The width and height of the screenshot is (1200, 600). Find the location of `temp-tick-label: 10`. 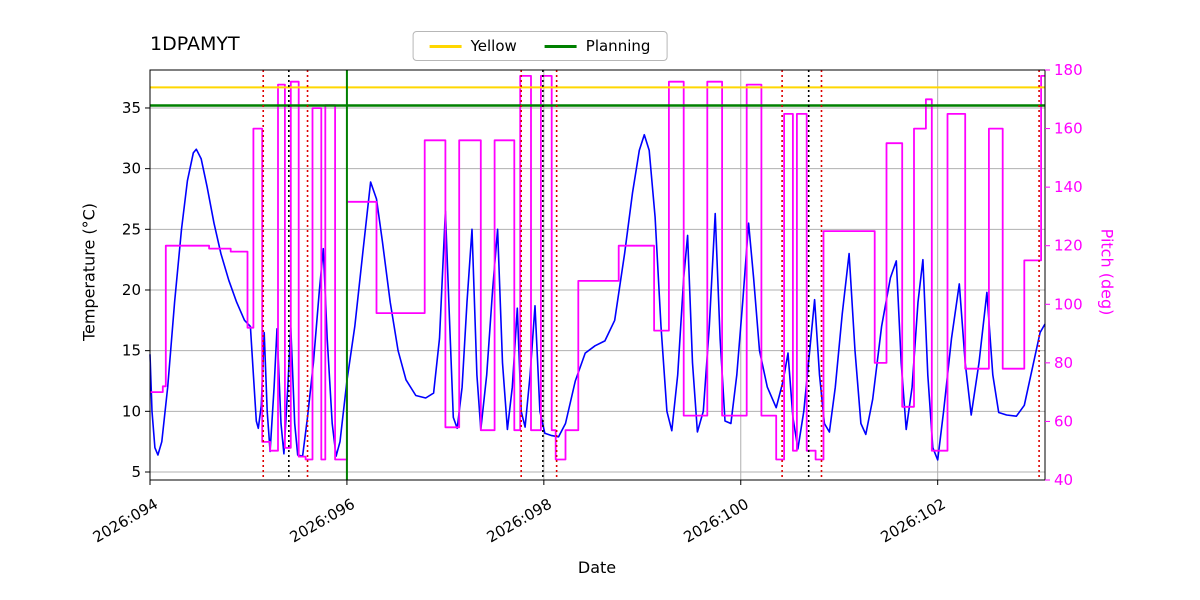

temp-tick-label: 10 is located at coordinates (131, 411).